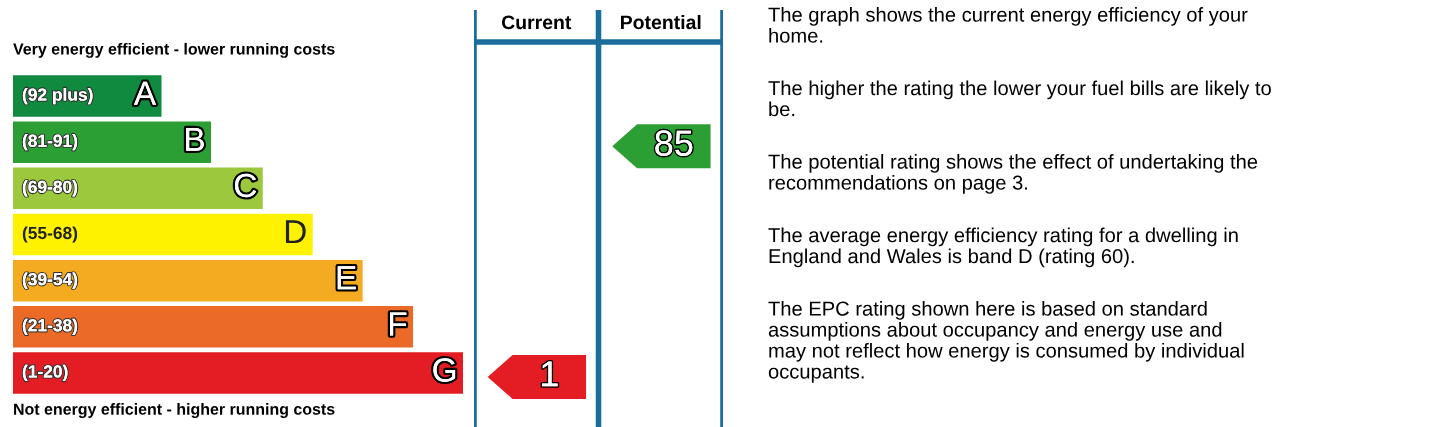  What do you see at coordinates (398, 324) in the screenshot?
I see `y-tick-label: F` at bounding box center [398, 324].